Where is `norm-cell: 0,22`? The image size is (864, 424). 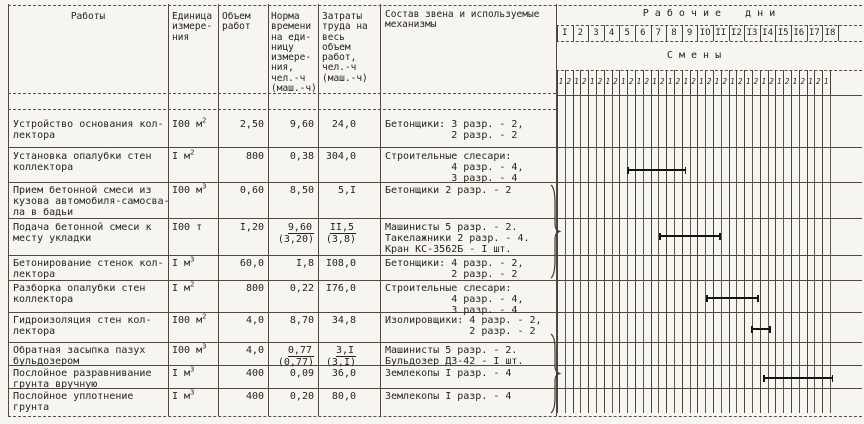
norm-cell: 0,22 is located at coordinates (301, 288).